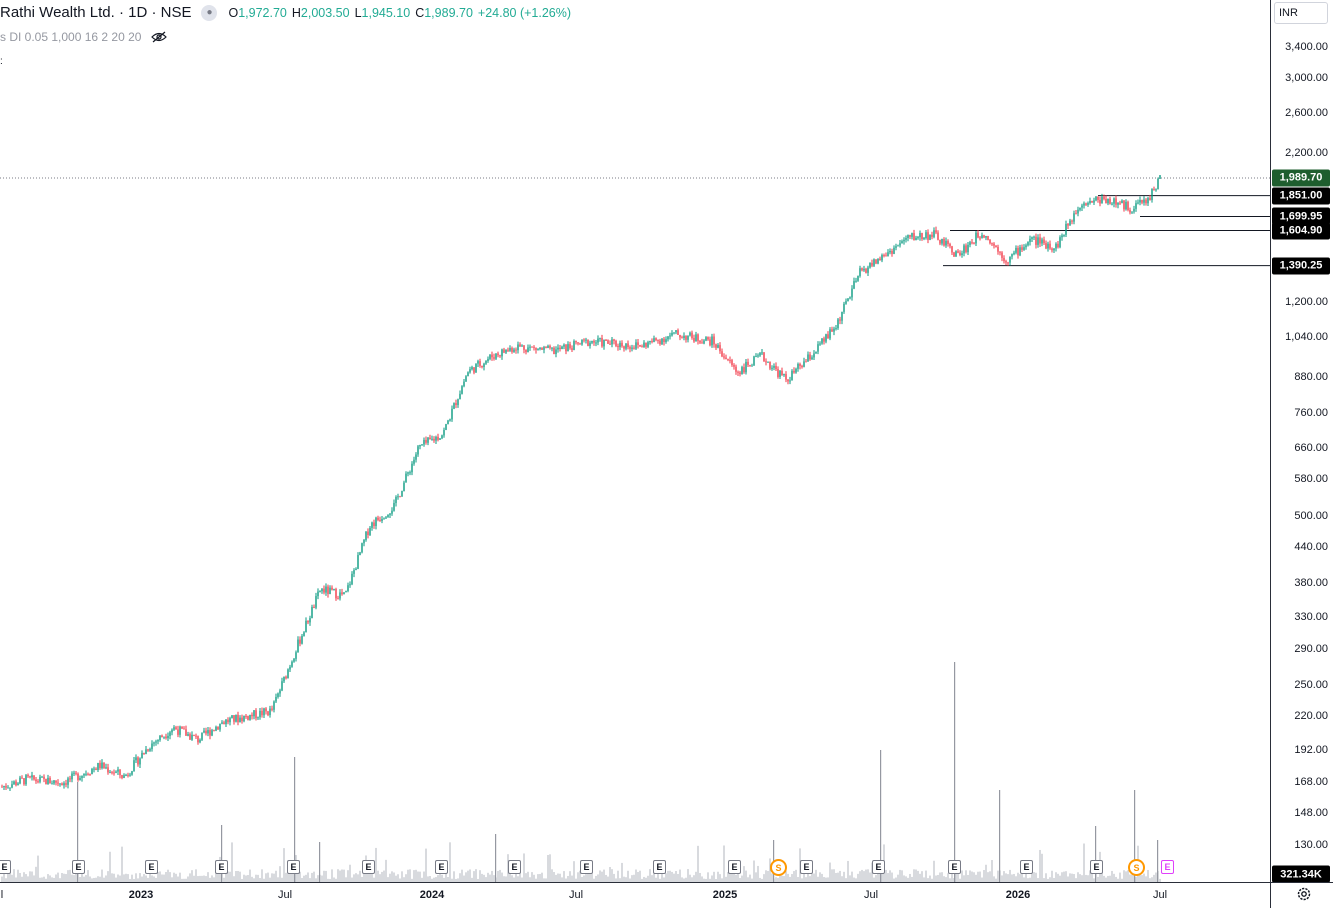  Describe the element at coordinates (96, 12) in the screenshot. I see `symbol-title: Rathi Wealth Ltd. · 1D · NSE` at that location.